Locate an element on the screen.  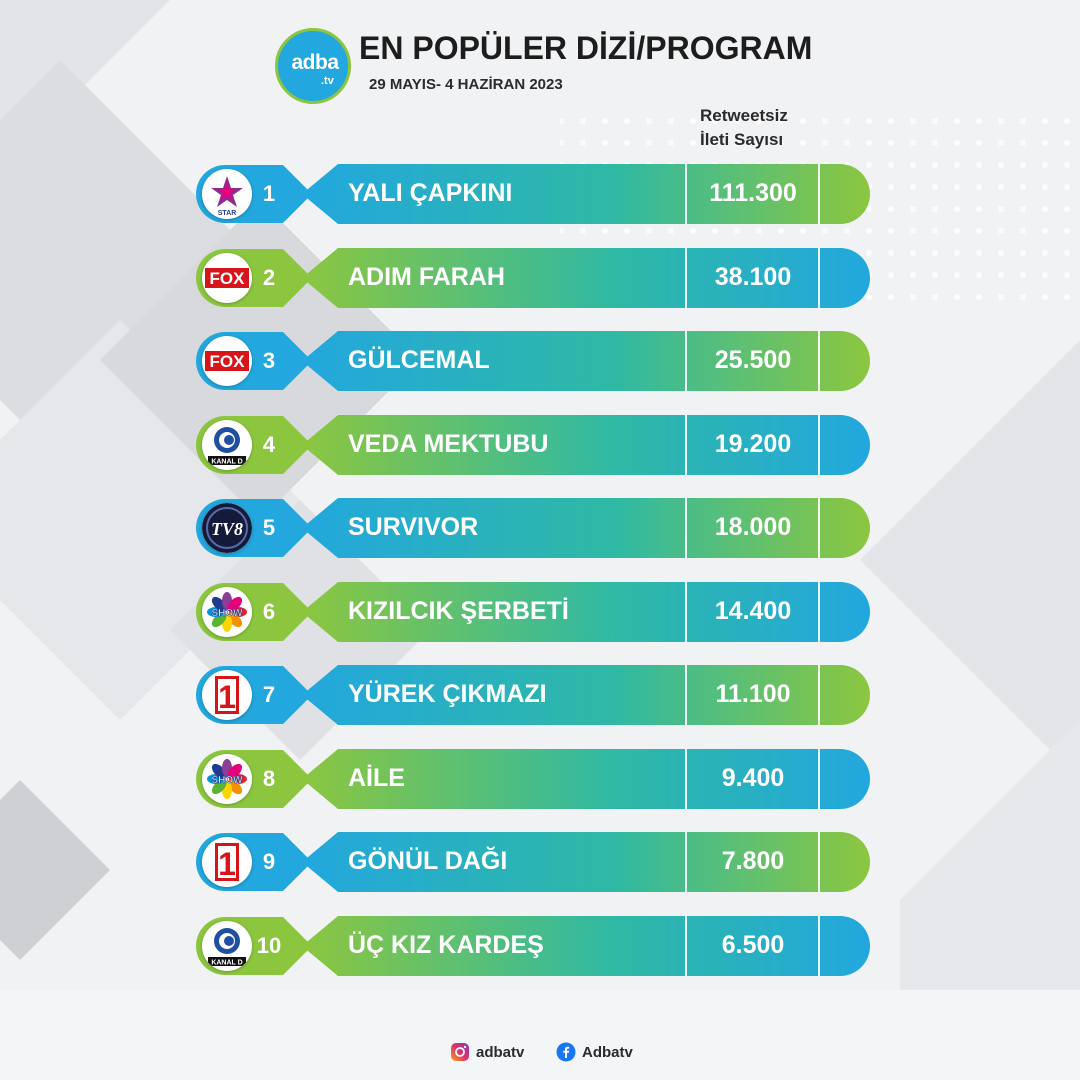
channel-logo-text: 1 is located at coordinates (227, 864).